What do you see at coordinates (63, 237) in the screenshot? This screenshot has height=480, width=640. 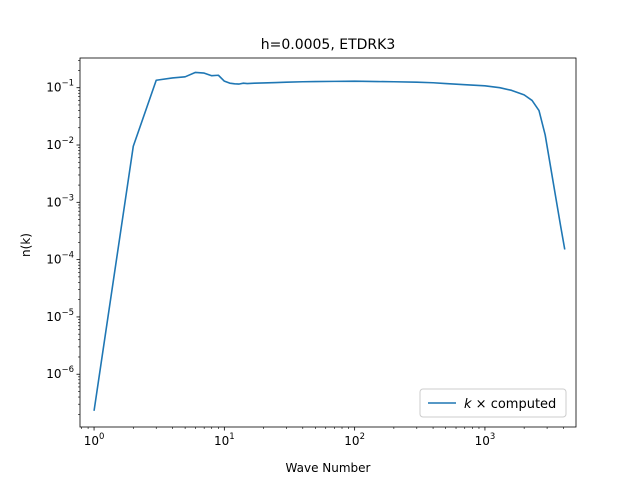 I see `y-axis-ticks: 10⁻⁶ 10⁻⁵ 10⁻⁴ 10⁻³ 10⁻² 10⁻¹` at bounding box center [63, 237].